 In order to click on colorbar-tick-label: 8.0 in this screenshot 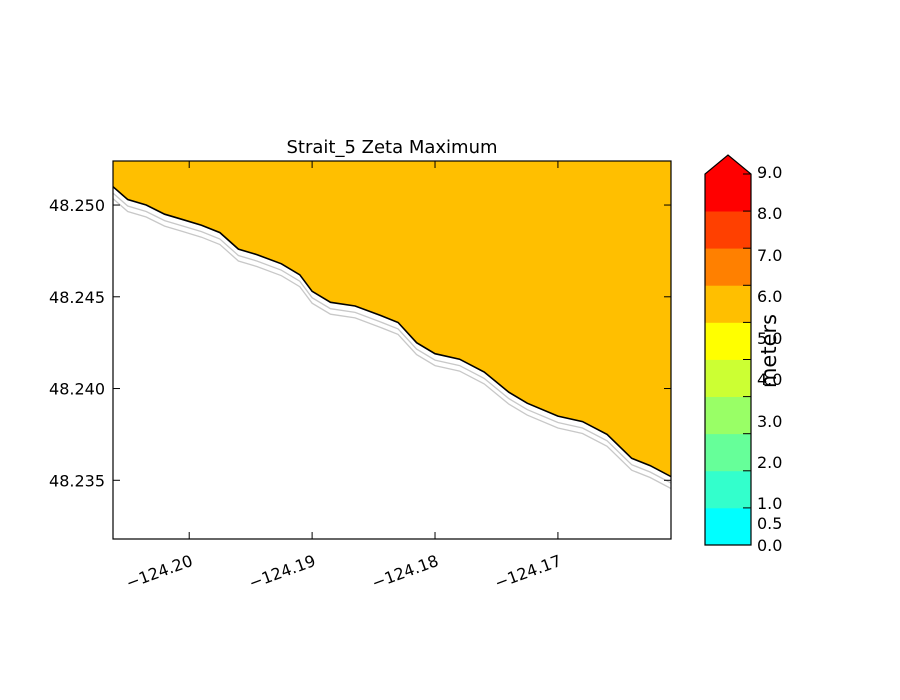, I will do `click(769, 213)`.